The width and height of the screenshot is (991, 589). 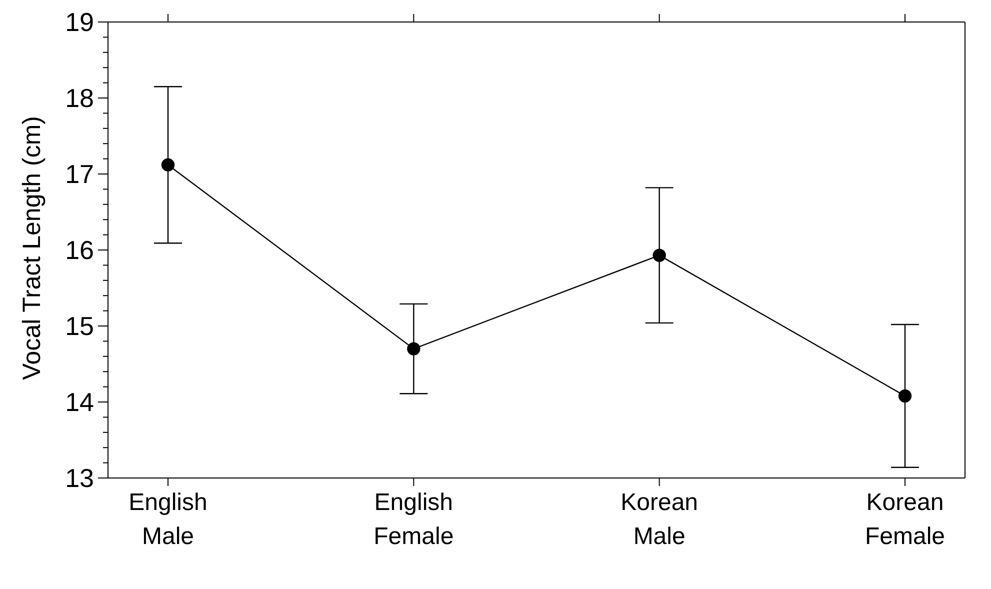 What do you see at coordinates (32, 248) in the screenshot?
I see `y-axis-title: Vocal Tract Length (cm)` at bounding box center [32, 248].